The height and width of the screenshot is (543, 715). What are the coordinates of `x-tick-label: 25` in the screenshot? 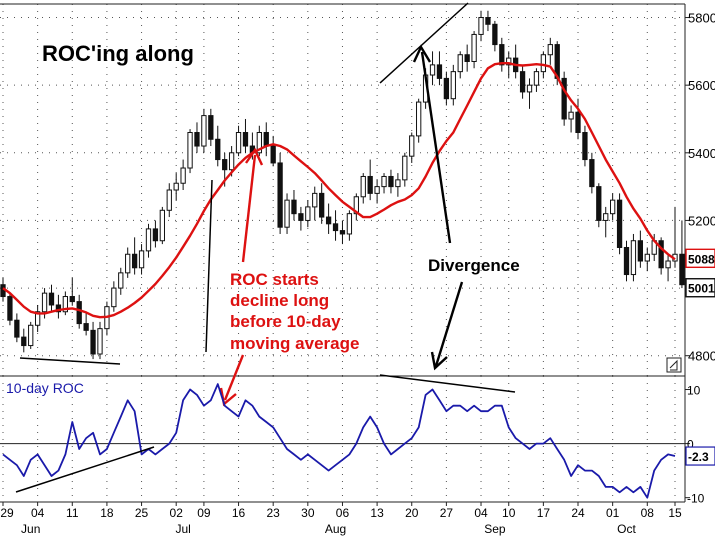 It's located at (142, 513).